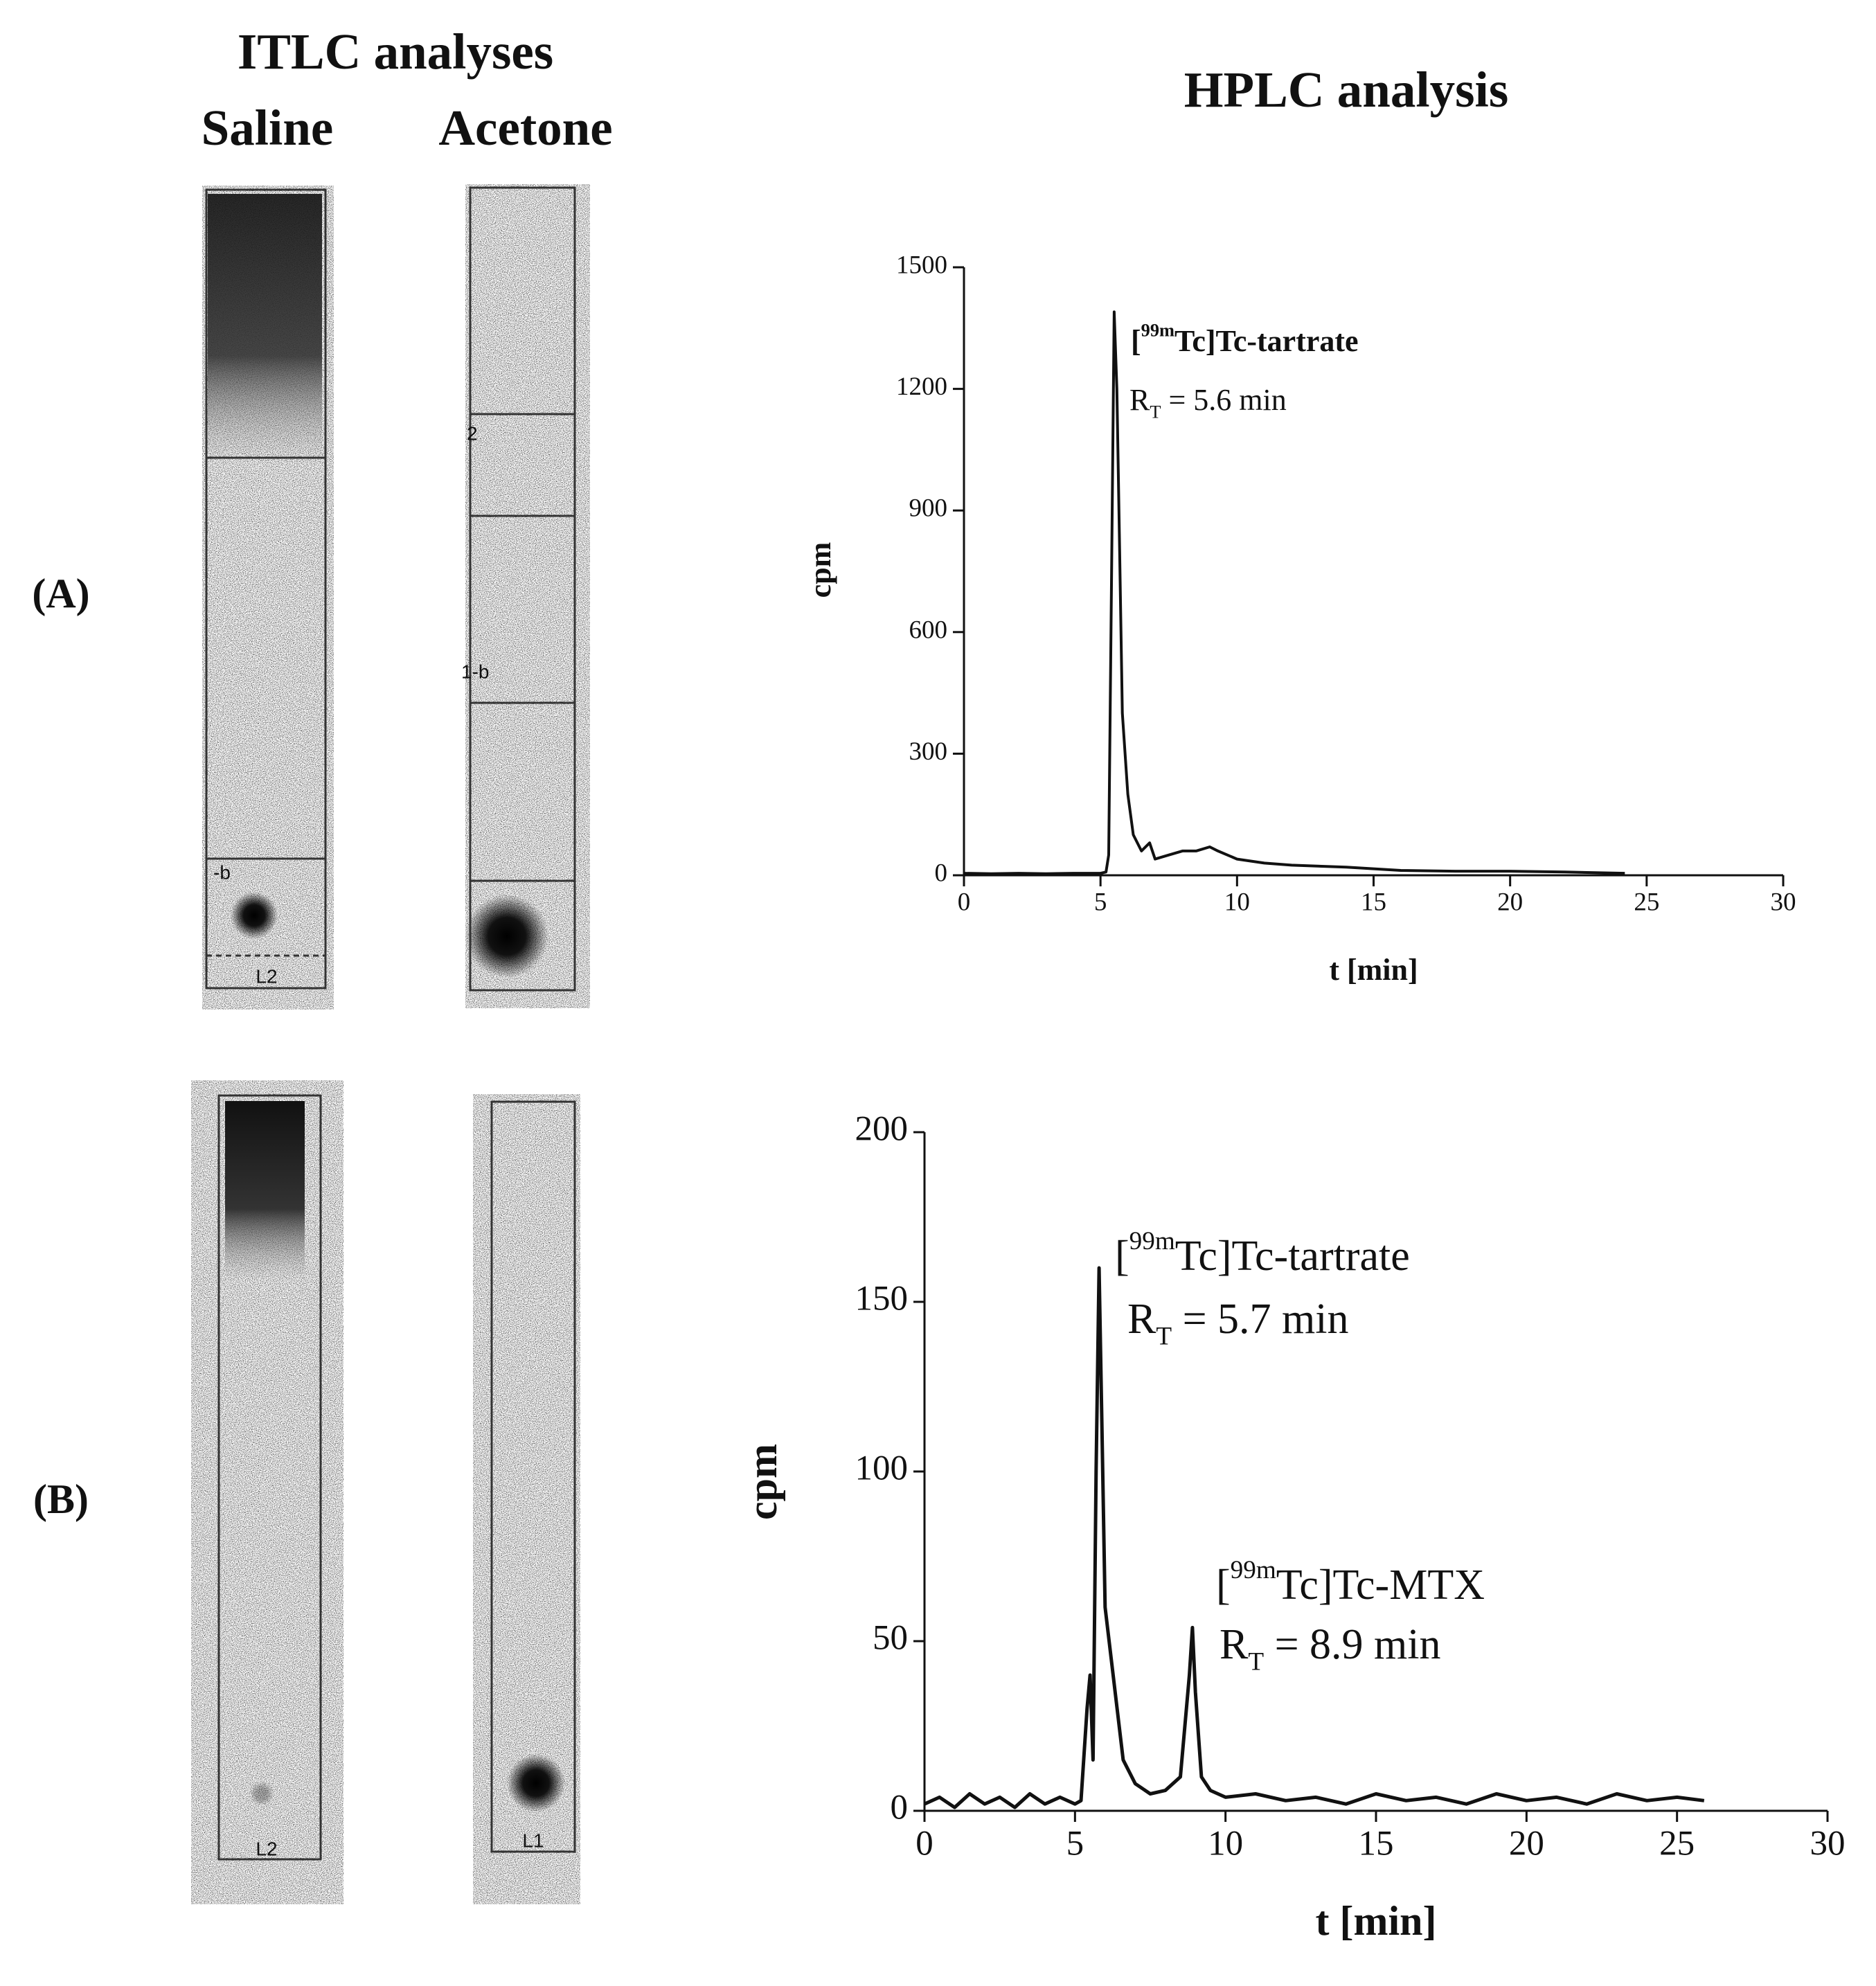  I want to click on y-tick-label: 1500, so click(921, 265).